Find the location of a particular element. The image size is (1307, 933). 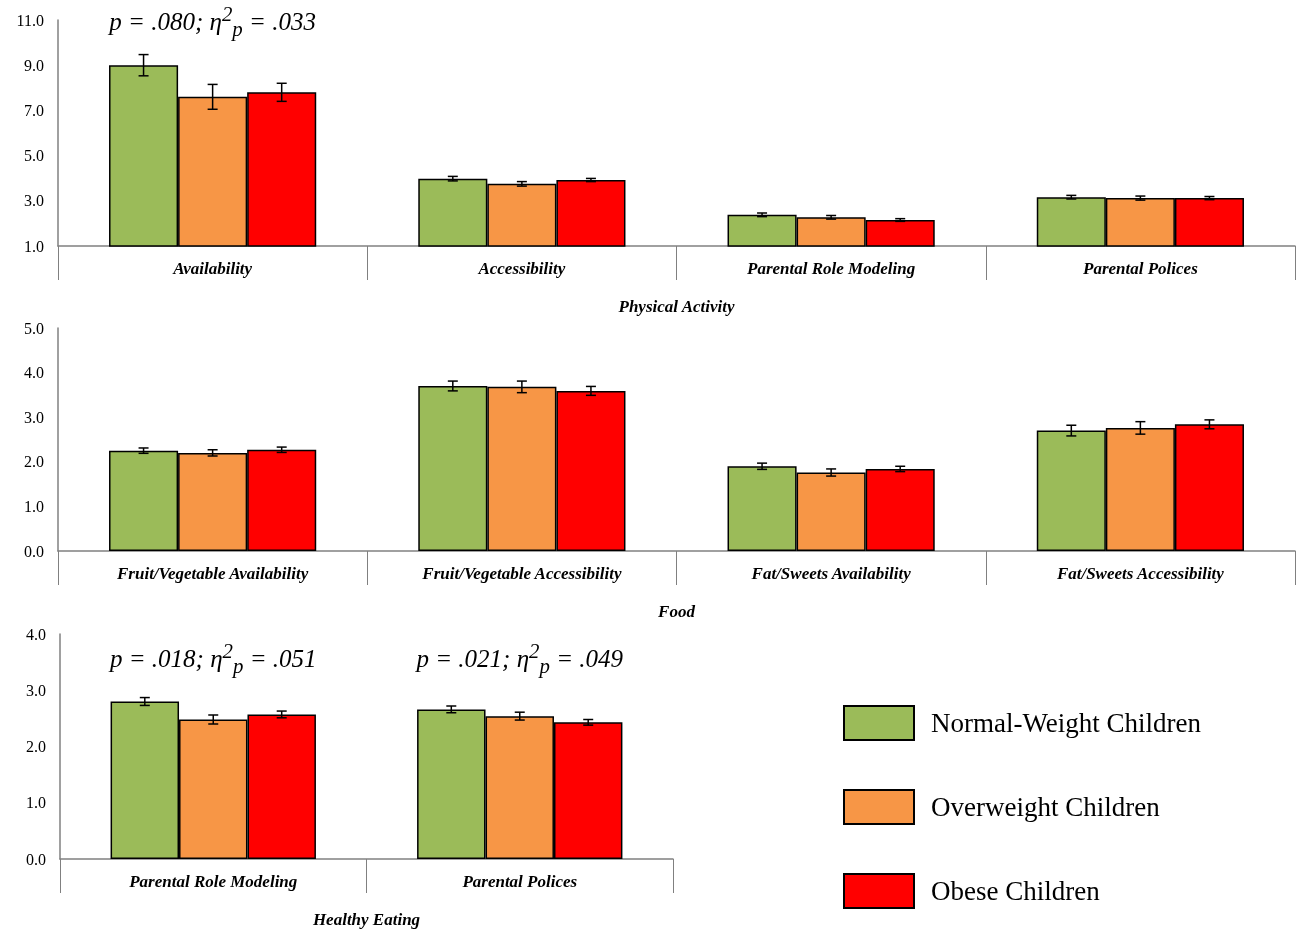

x-axis-title: Food is located at coordinates (676, 611).